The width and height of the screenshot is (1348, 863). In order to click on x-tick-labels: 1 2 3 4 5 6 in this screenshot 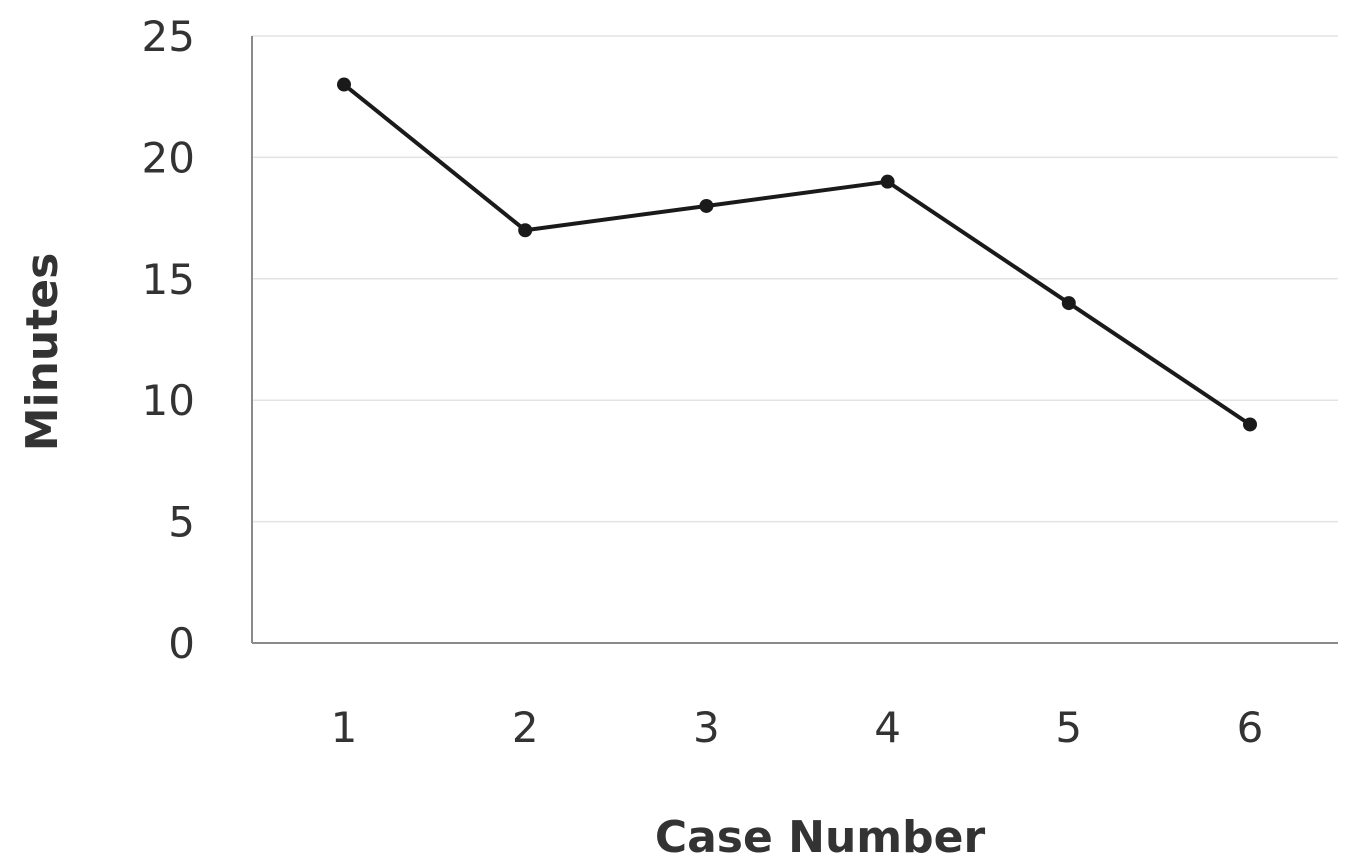, I will do `click(797, 727)`.